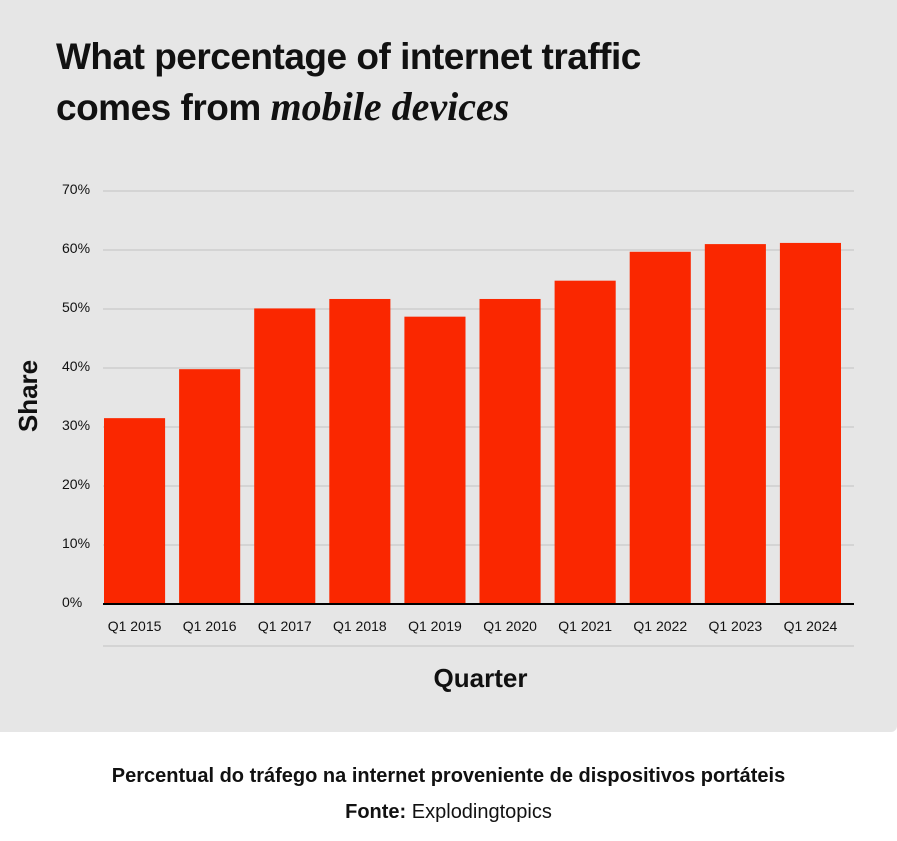 The height and width of the screenshot is (841, 897). What do you see at coordinates (28, 396) in the screenshot?
I see `y-axis-title: Share` at bounding box center [28, 396].